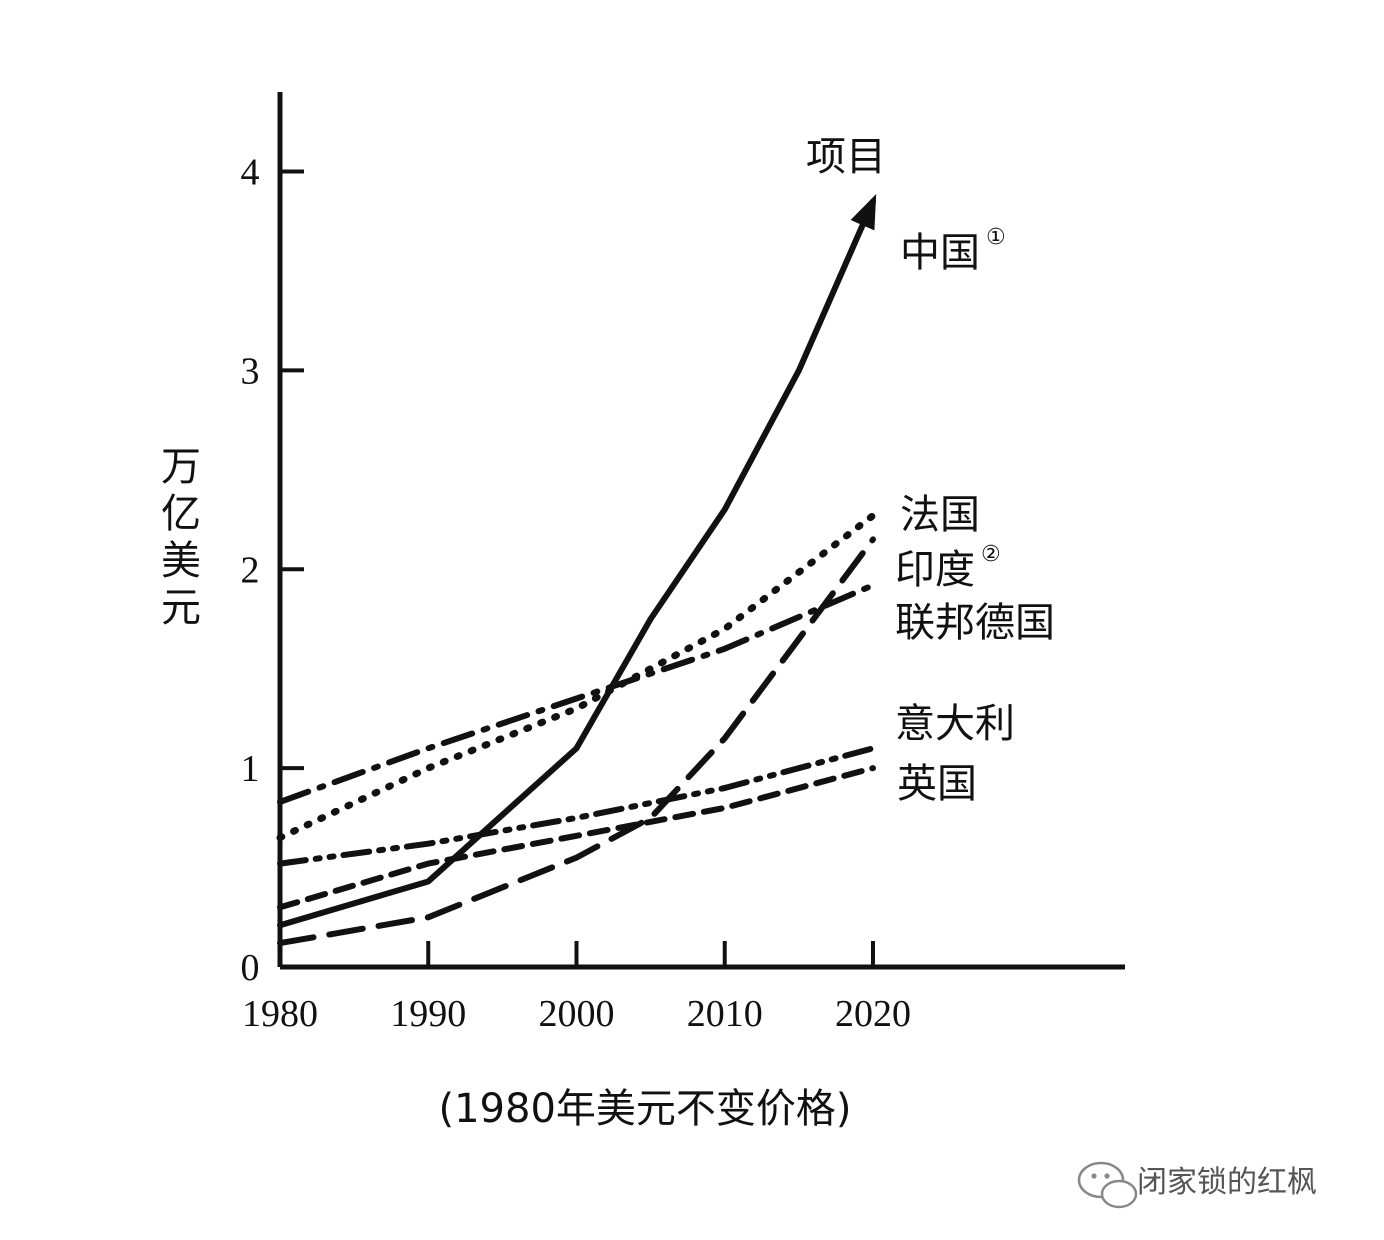 The height and width of the screenshot is (1240, 1384). Describe the element at coordinates (250, 769) in the screenshot. I see `y-tick-label: 1` at that location.